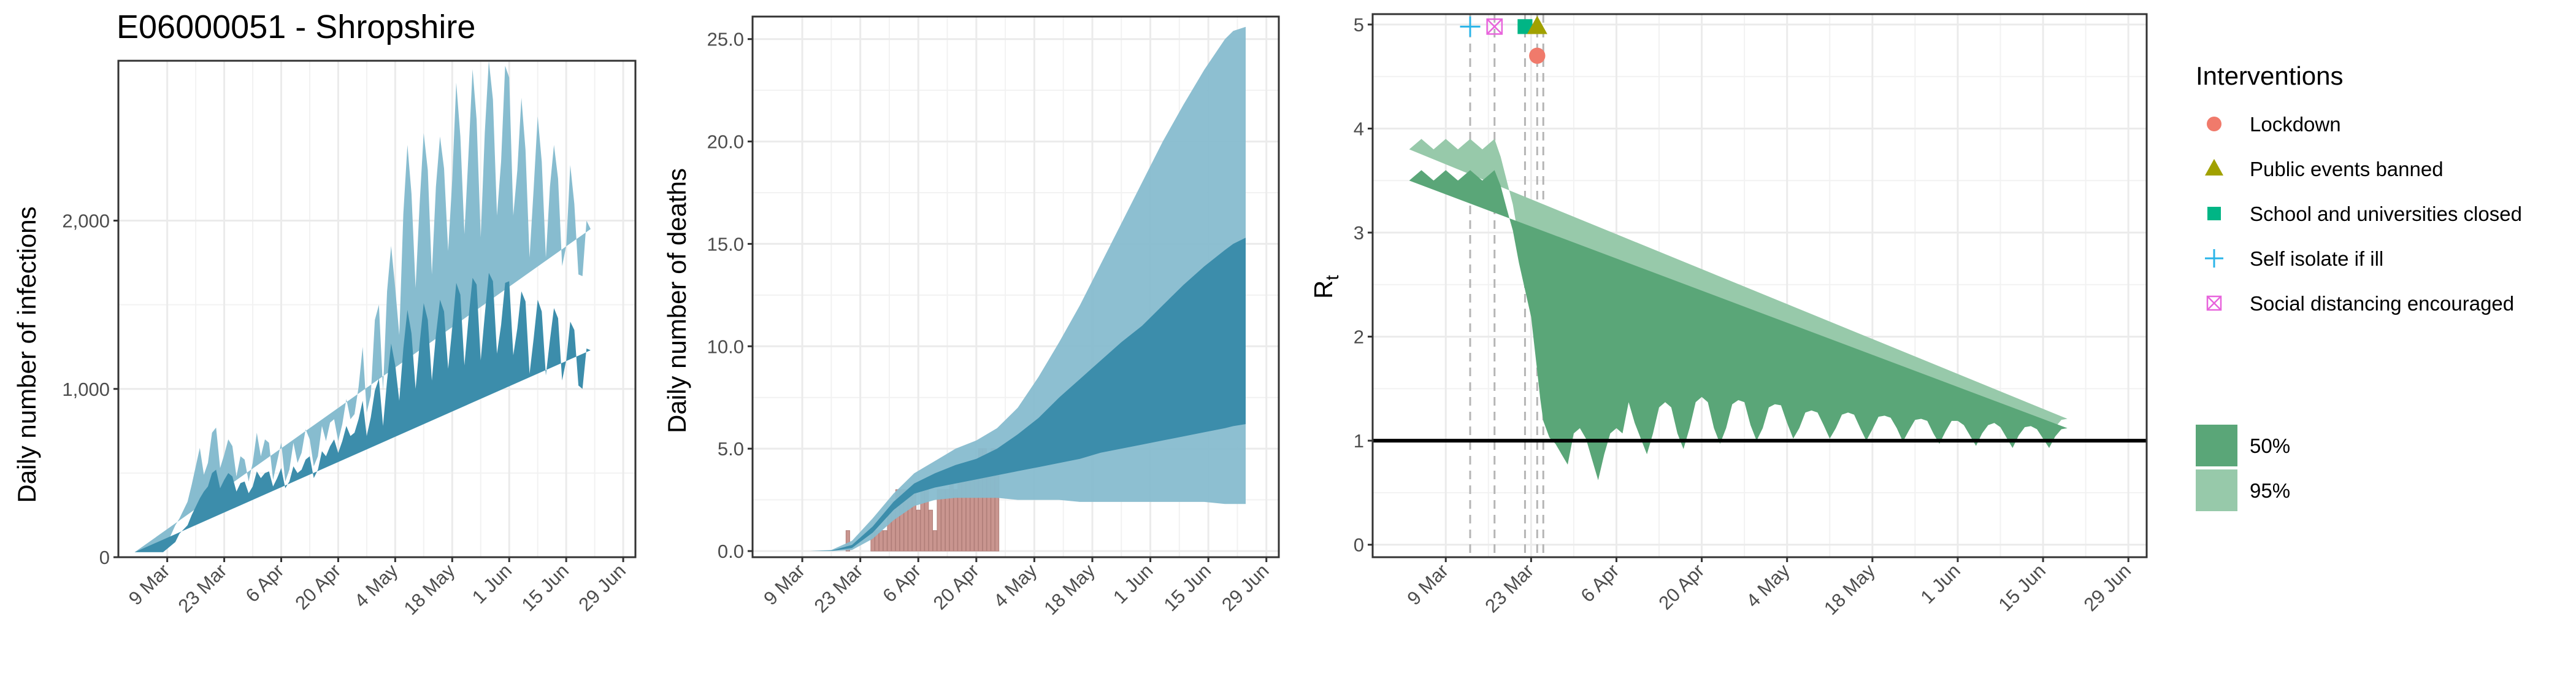  I want to click on public-events-marker, so click(1537, 24).